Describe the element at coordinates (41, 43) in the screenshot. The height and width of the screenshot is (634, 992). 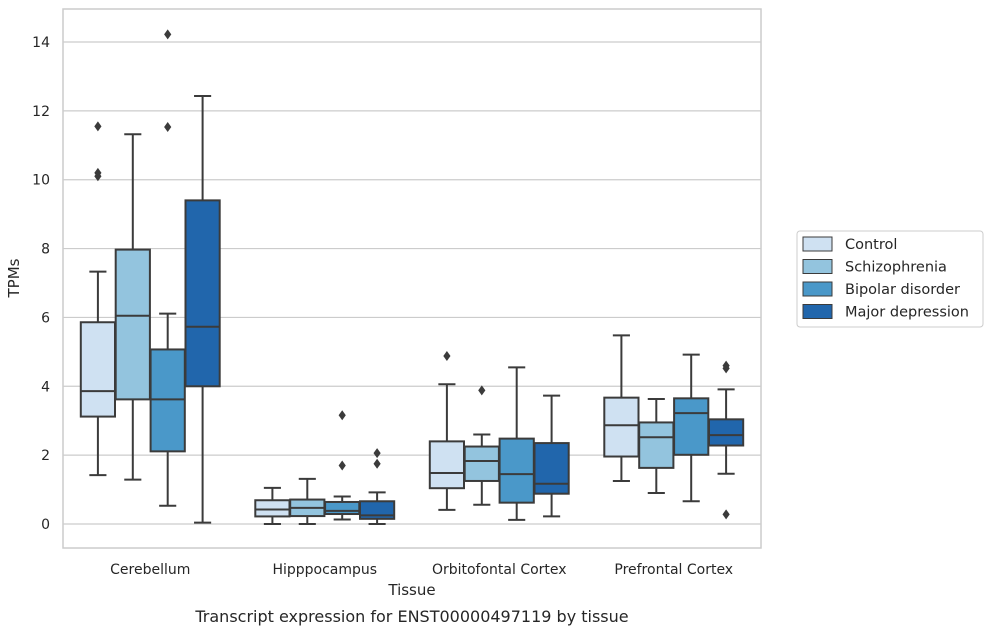
I see `y-tick-label: 14` at that location.